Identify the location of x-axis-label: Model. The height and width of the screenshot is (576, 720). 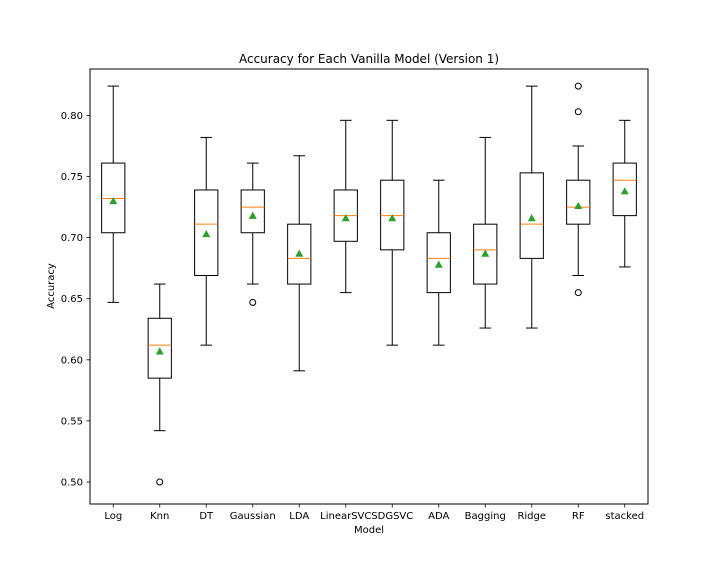
(369, 530).